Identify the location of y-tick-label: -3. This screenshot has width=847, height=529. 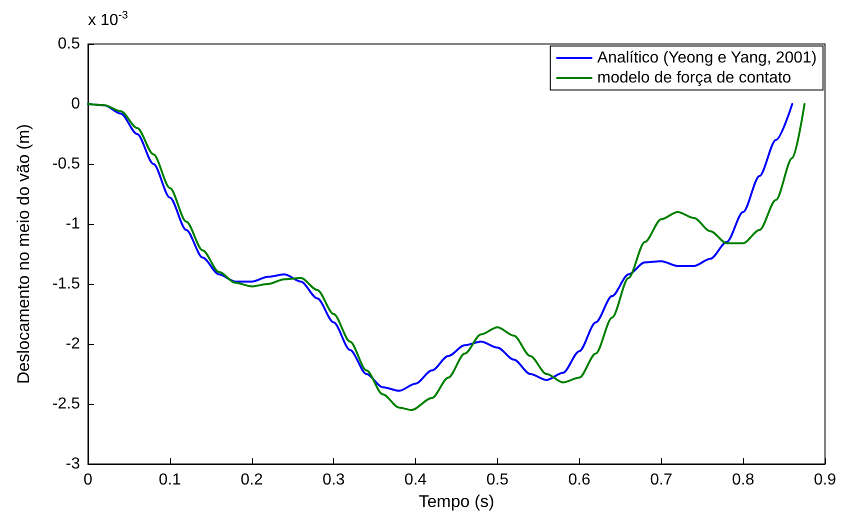
(73, 464).